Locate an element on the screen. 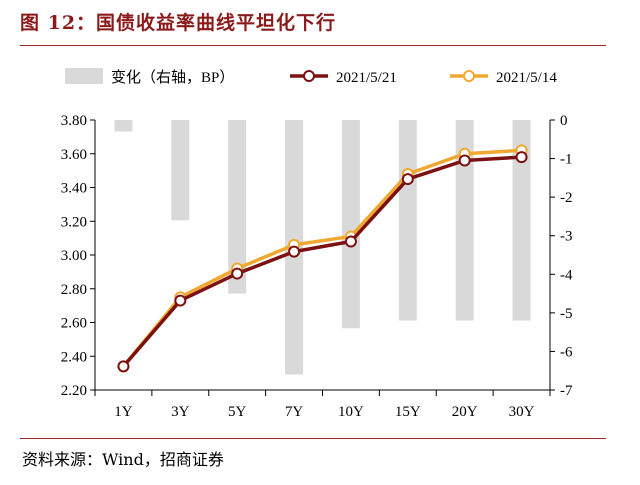  bar-15Y is located at coordinates (407, 220).